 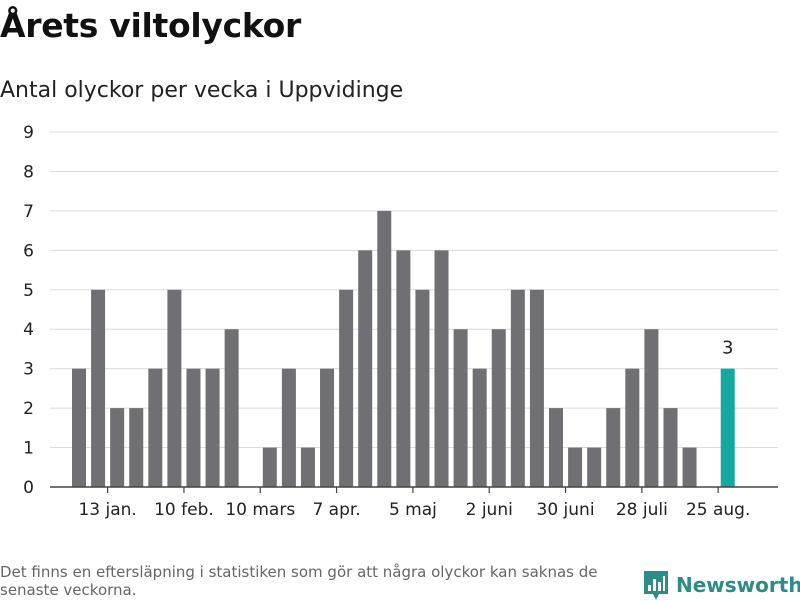 What do you see at coordinates (718, 510) in the screenshot?
I see `x-tick-label: 25 aug.` at bounding box center [718, 510].